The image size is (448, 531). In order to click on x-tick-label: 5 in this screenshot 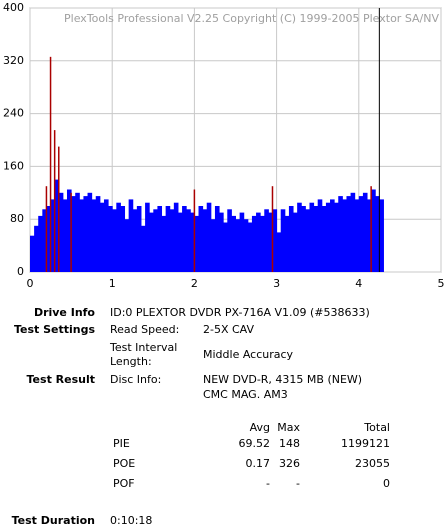, I will do `click(441, 283)`.